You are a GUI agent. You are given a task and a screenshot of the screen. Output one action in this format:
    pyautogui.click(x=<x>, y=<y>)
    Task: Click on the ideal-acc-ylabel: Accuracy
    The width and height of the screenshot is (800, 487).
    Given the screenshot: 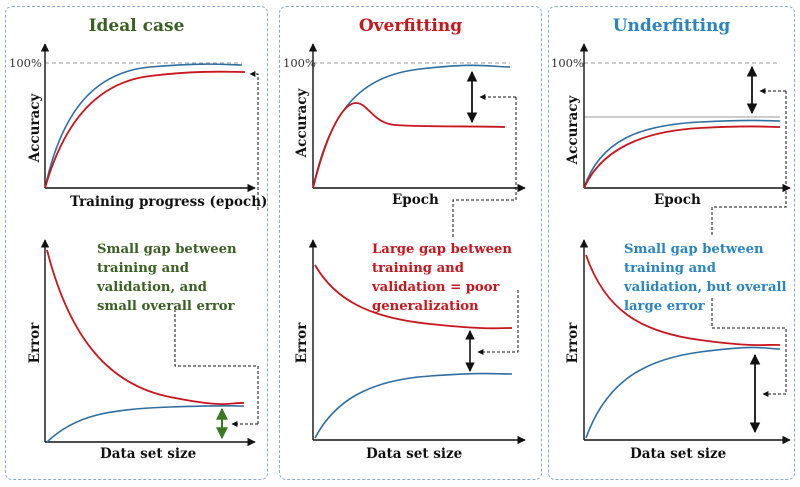 What is the action you would take?
    pyautogui.click(x=35, y=128)
    